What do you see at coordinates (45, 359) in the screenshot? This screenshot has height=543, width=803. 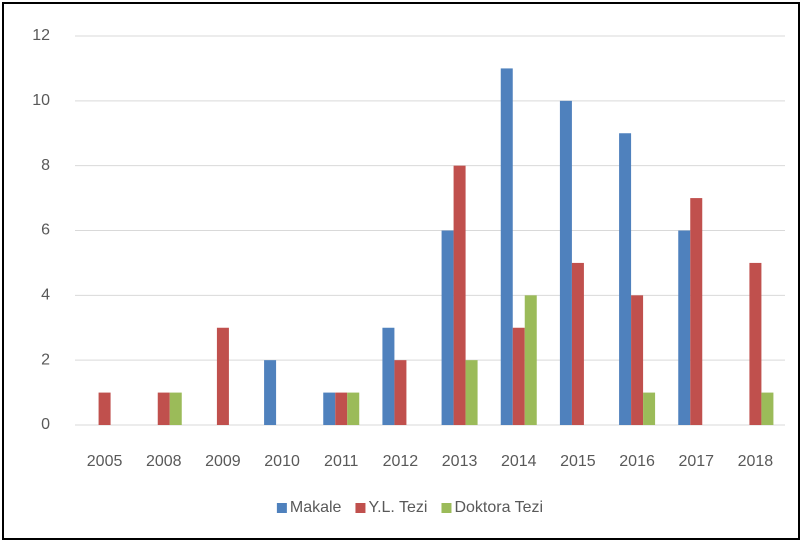 I see `y-tick-label: 2` at bounding box center [45, 359].